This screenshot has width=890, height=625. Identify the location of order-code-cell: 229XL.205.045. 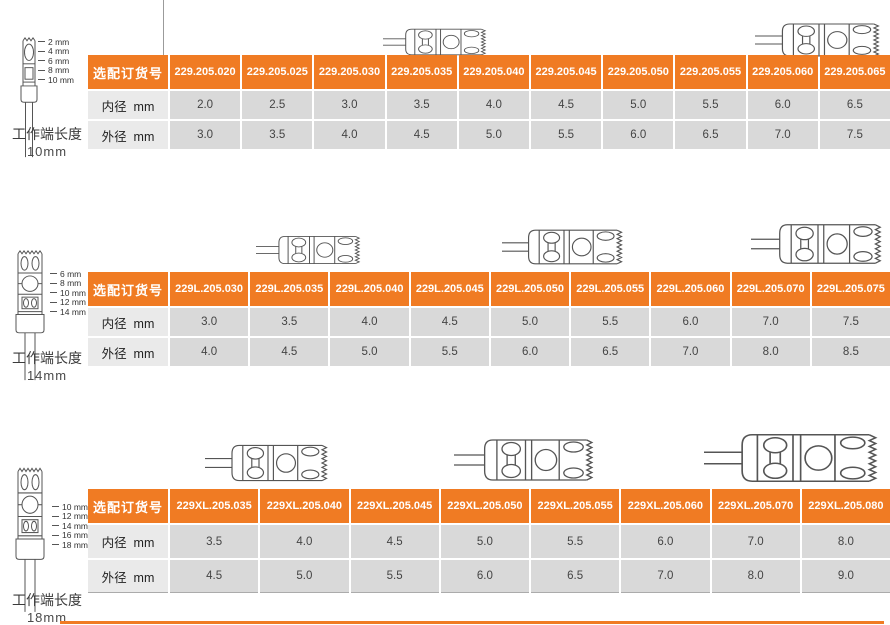
(394, 506).